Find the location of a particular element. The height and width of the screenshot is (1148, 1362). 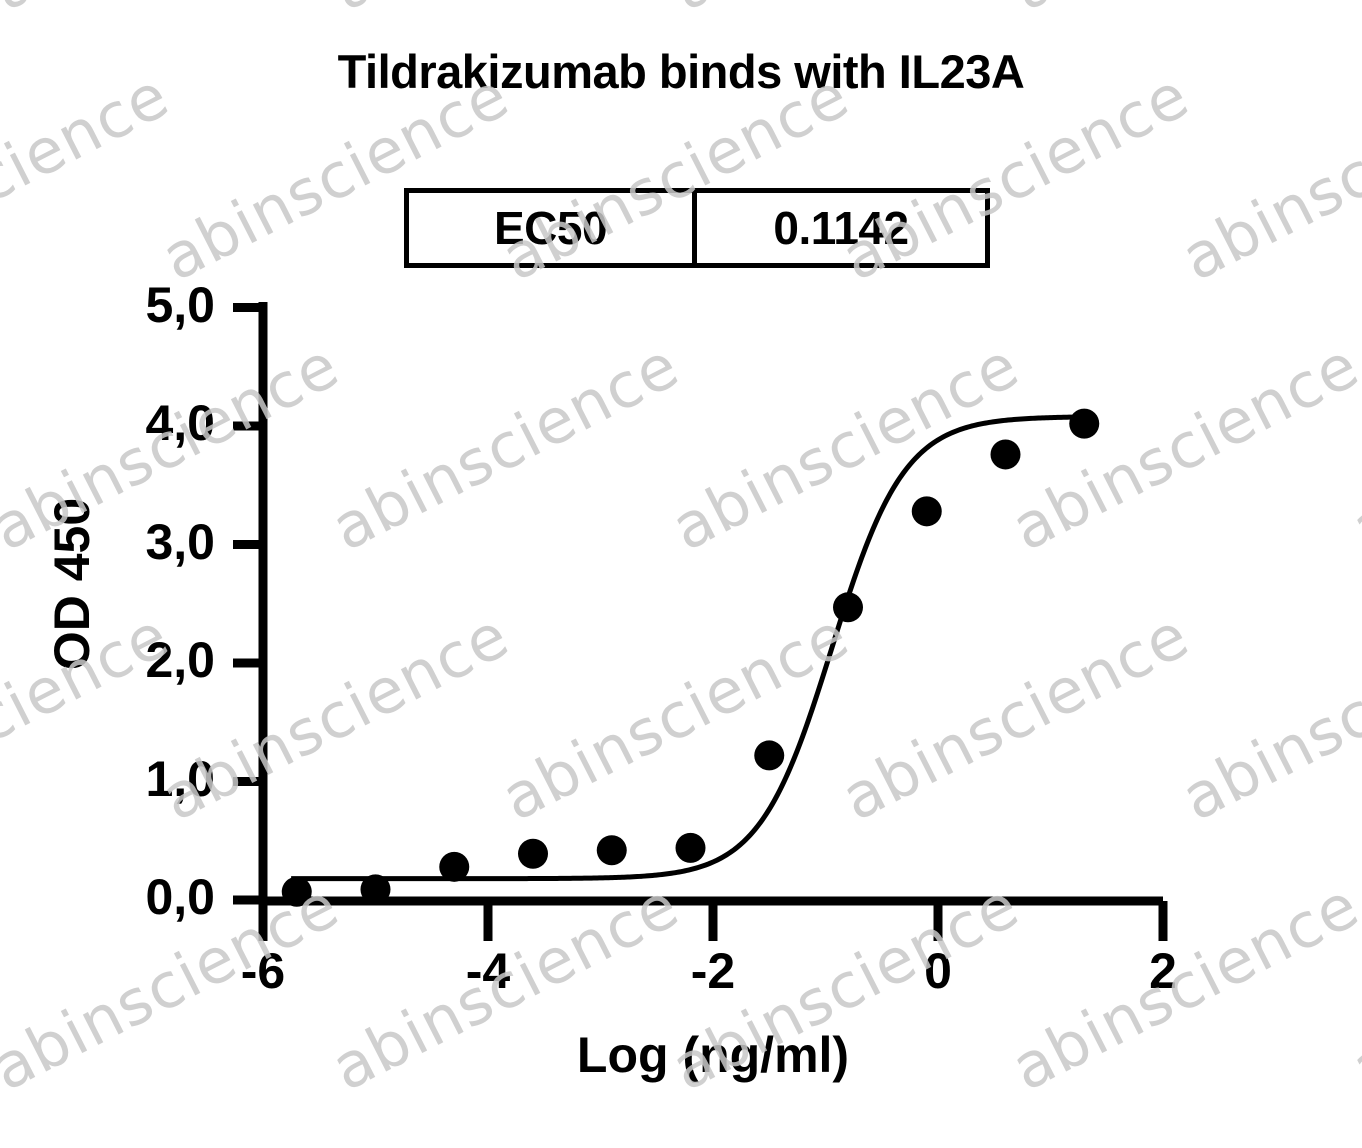

x-tick-label: -2 is located at coordinates (713, 971).